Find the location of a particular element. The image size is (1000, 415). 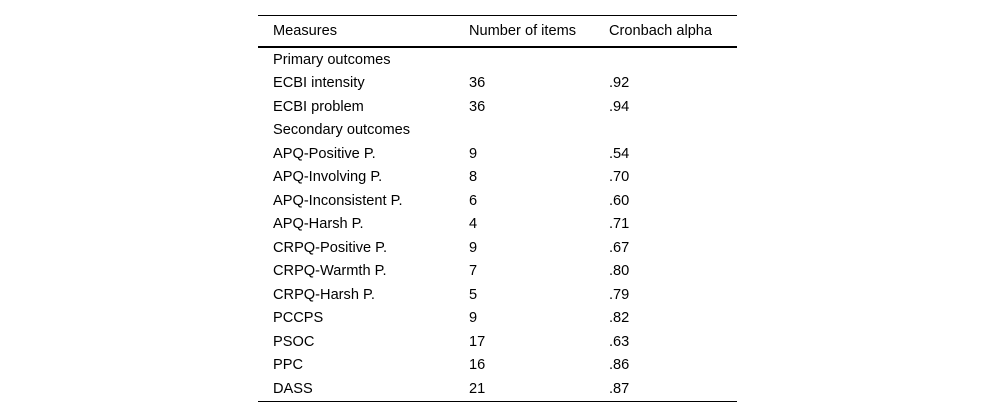

cell-measure: CRPQ-Positive P. is located at coordinates (330, 247).